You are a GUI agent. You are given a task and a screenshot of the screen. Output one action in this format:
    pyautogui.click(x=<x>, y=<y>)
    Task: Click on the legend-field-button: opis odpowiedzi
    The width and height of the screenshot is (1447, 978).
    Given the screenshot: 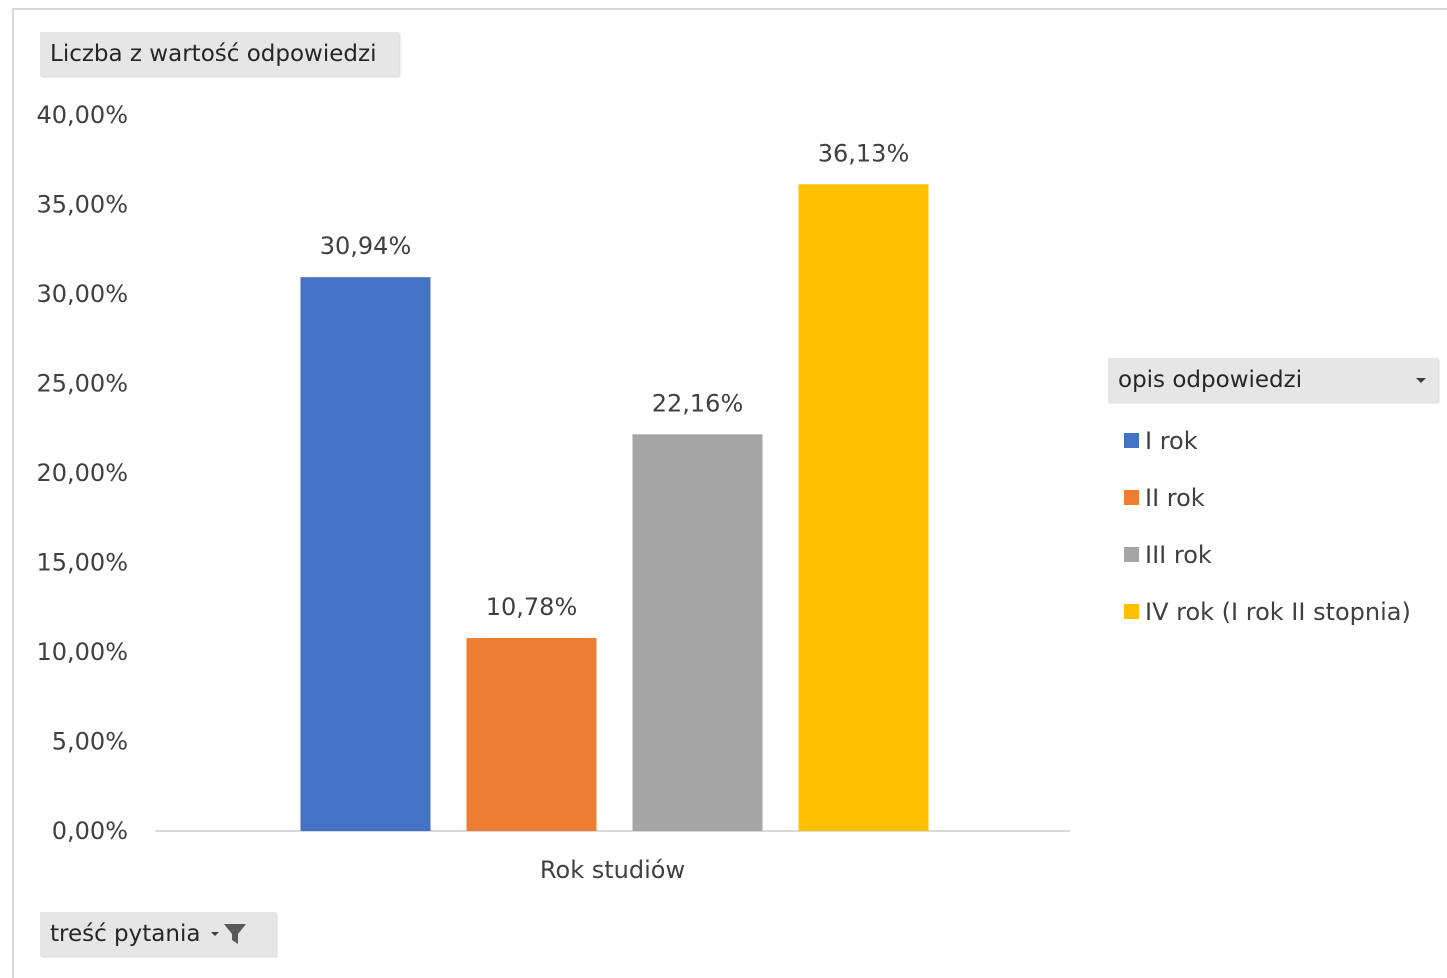 What is the action you would take?
    pyautogui.click(x=1273, y=380)
    